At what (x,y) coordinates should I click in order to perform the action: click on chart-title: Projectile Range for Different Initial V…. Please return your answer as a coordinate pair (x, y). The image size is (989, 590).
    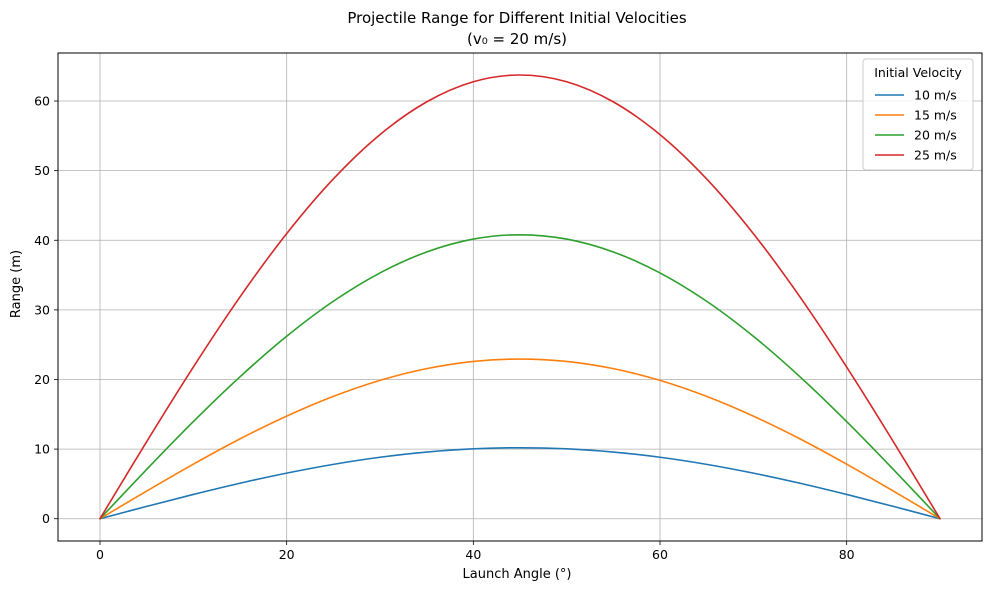
    Looking at the image, I should click on (516, 18).